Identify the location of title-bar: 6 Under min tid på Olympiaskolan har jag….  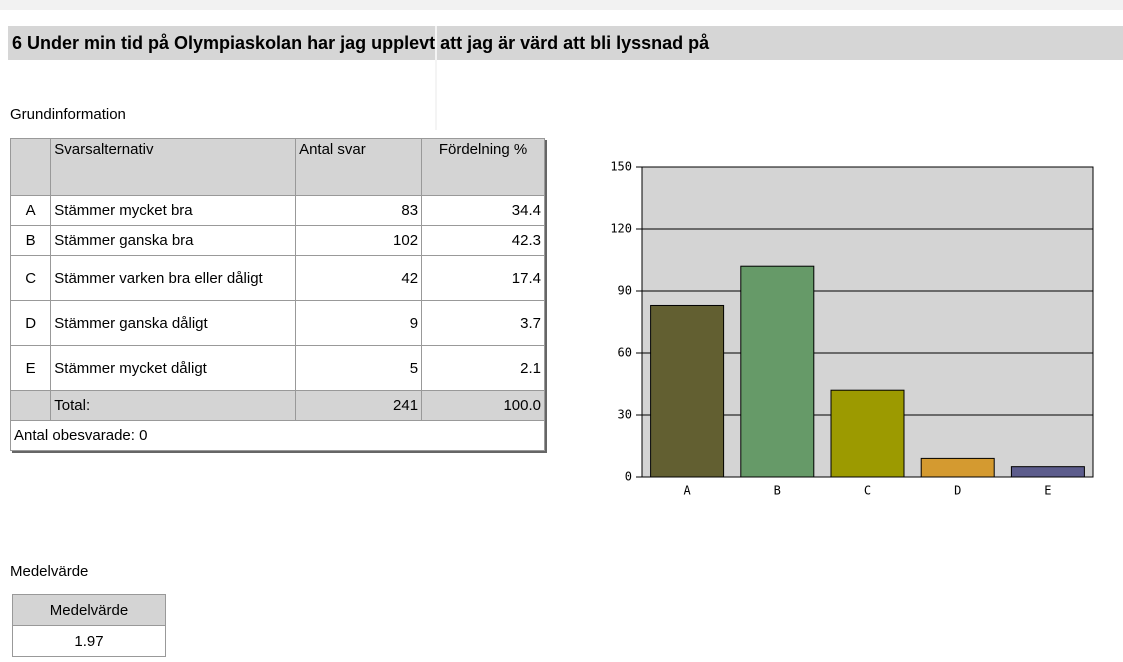
(565, 43).